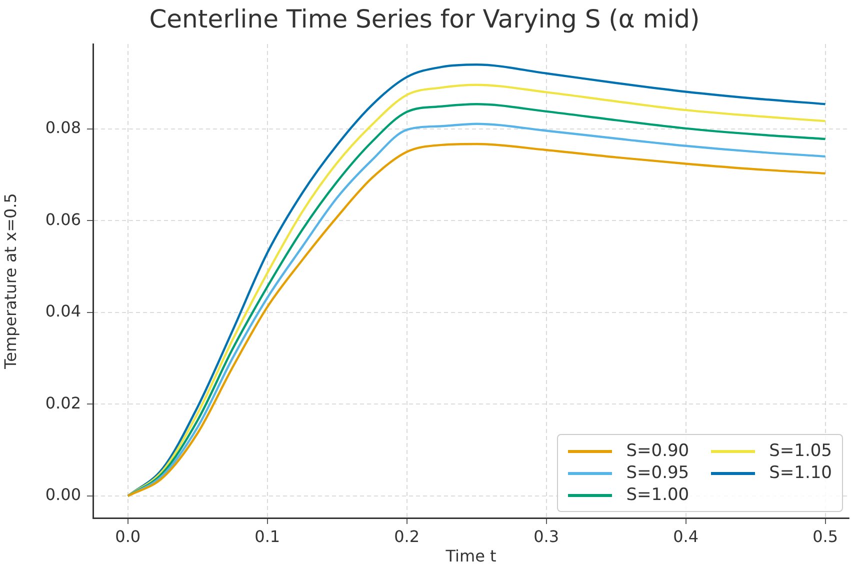 Image resolution: width=851 pixels, height=569 pixels. What do you see at coordinates (658, 451) in the screenshot?
I see `legend-label: S=0.90` at bounding box center [658, 451].